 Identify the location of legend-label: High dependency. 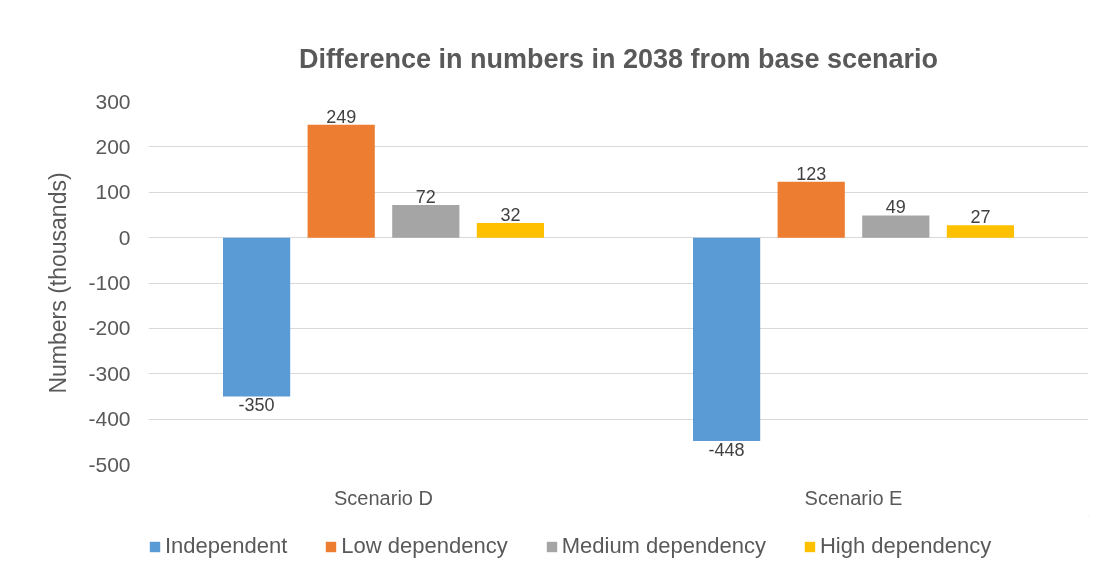
(905, 546).